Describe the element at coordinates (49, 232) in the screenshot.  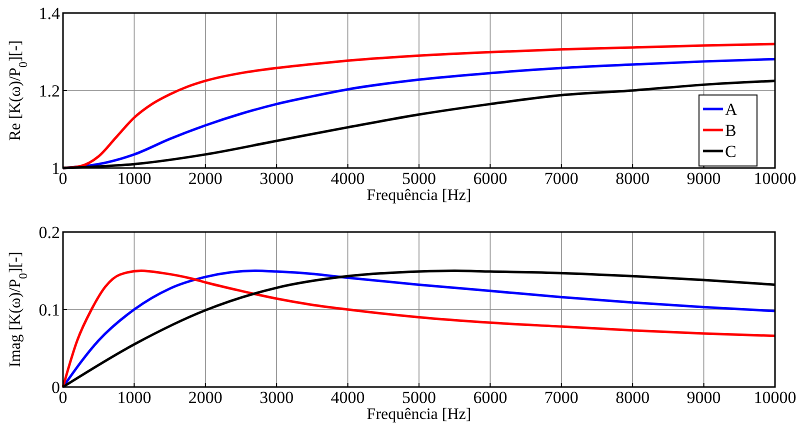
I see `y-tick-label: 0.2` at that location.